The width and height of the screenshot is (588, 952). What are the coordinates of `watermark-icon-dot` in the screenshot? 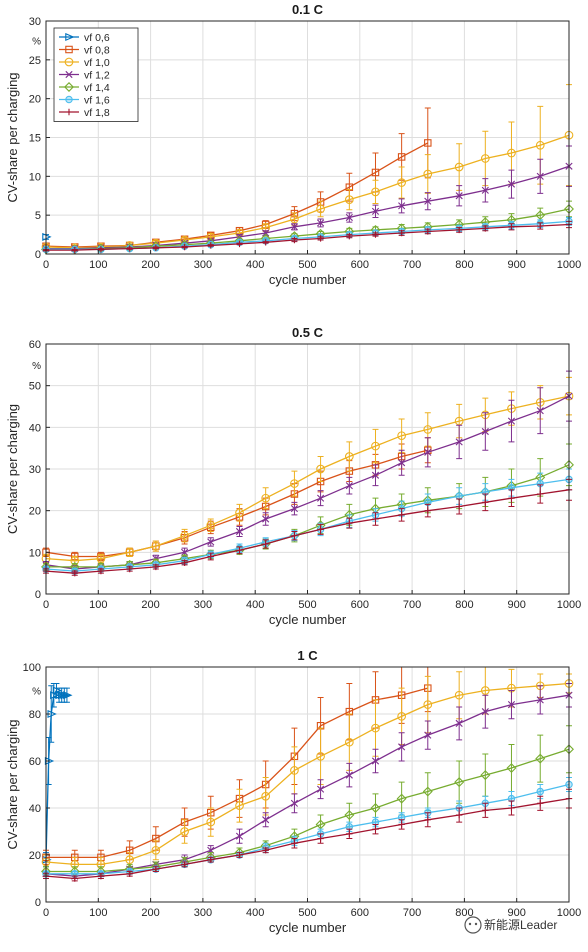 It's located at (476, 924).